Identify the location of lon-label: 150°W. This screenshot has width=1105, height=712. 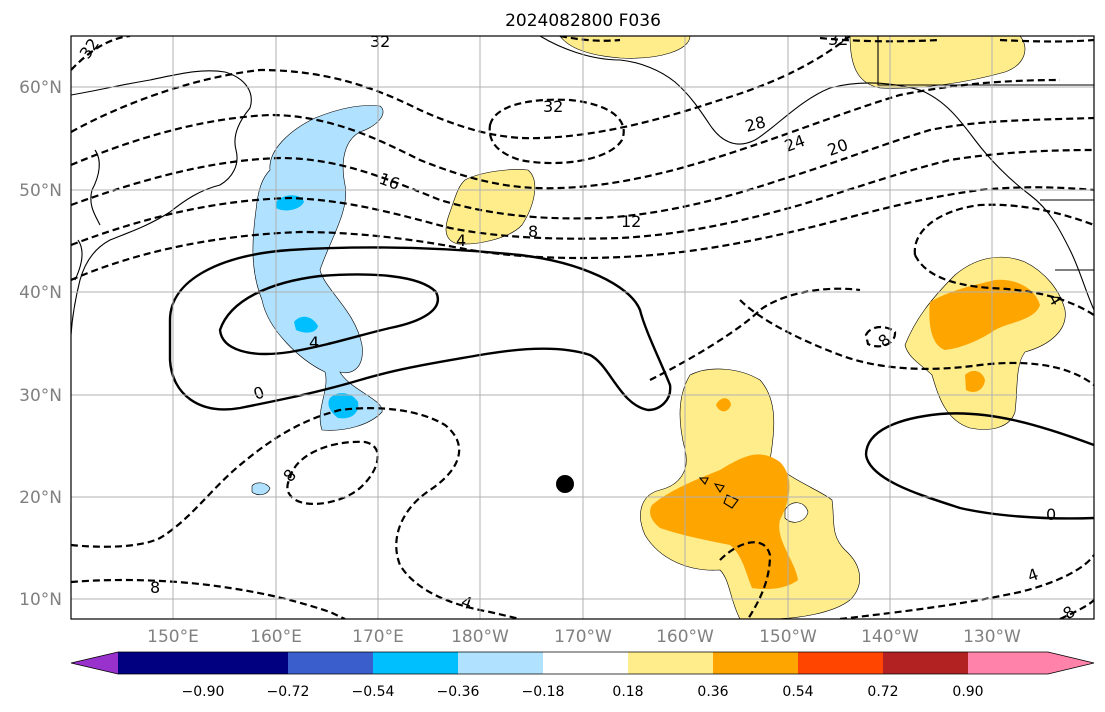
(788, 637).